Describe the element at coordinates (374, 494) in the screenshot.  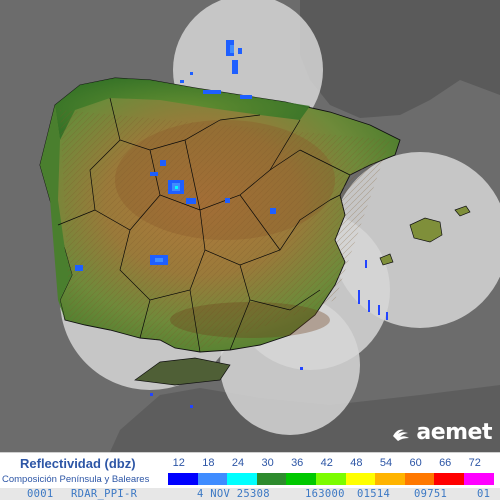
I see `status-code1: 01514` at that location.